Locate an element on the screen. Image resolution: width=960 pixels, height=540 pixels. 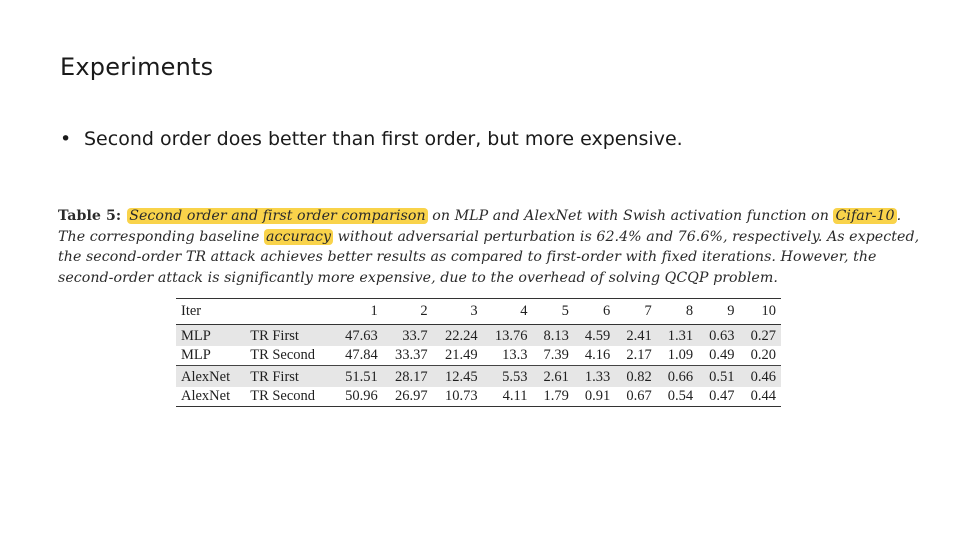
cell-value: 0.82 is located at coordinates (636, 376).